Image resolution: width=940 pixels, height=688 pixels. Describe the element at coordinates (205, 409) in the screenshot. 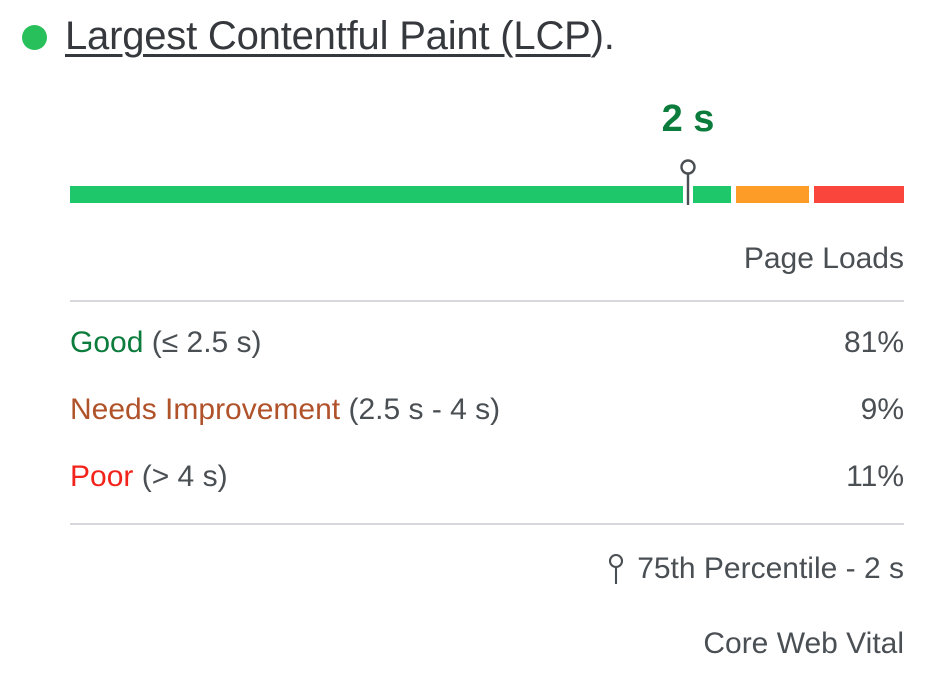

I see `row-name-needs-improvement: Needs Improvement` at that location.